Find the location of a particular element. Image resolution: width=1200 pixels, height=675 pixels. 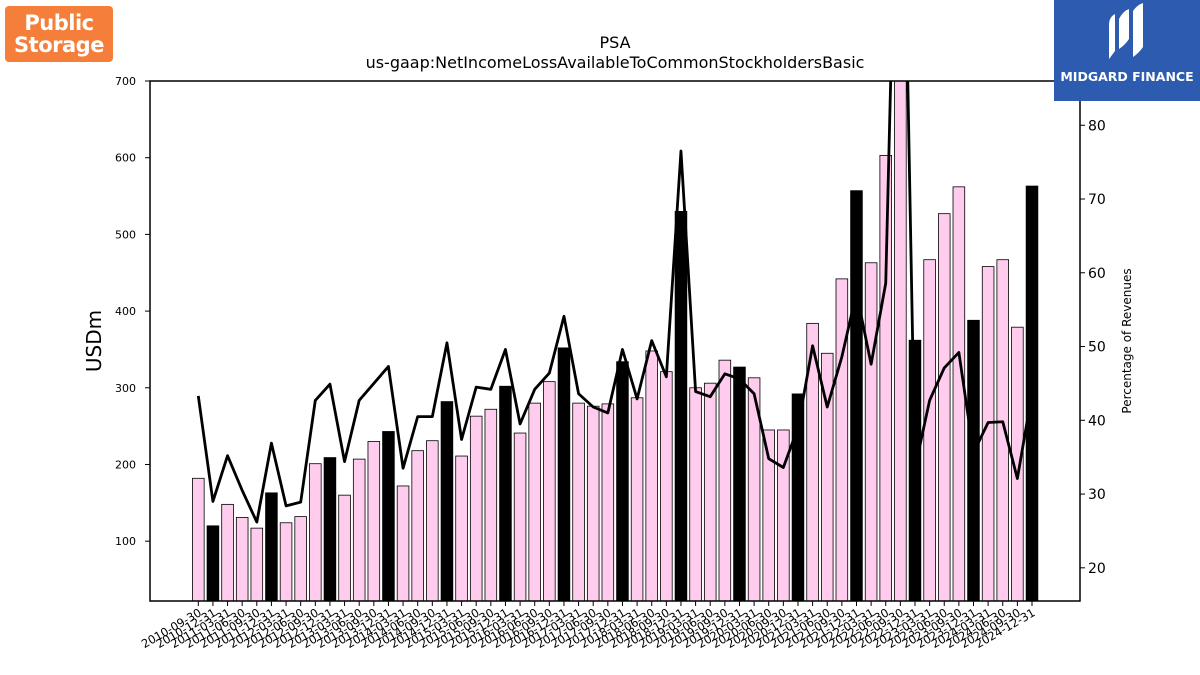

y2-tick-label: 20 is located at coordinates (1097, 569).